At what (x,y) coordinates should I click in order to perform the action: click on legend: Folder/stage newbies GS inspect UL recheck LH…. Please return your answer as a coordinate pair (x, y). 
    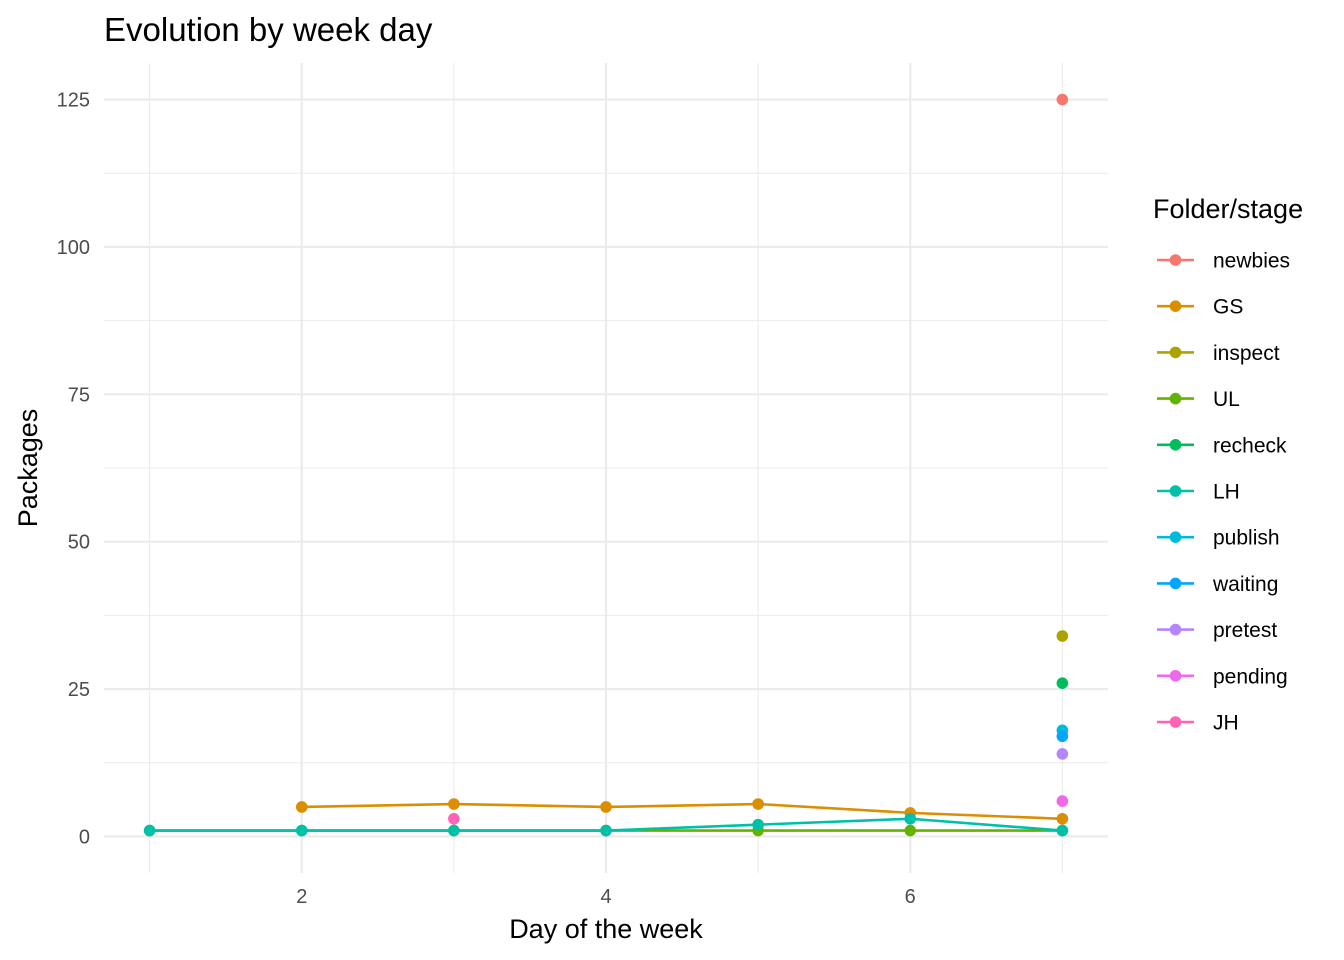
    Looking at the image, I should click on (1228, 464).